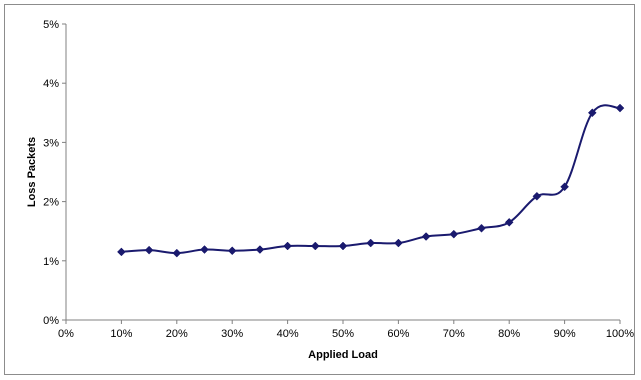  What do you see at coordinates (232, 334) in the screenshot?
I see `x-tick-label: 30%` at bounding box center [232, 334].